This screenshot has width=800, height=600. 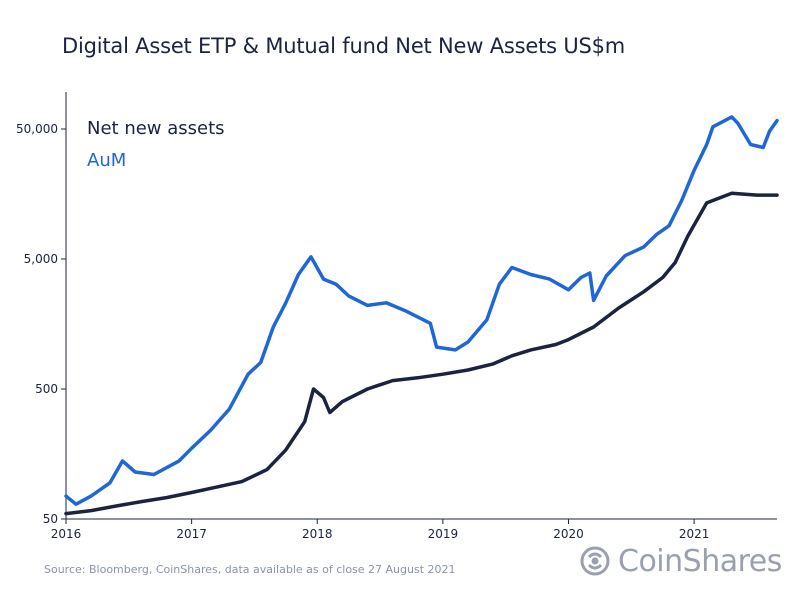 What do you see at coordinates (37, 129) in the screenshot?
I see `y-tick-label: 50,000` at bounding box center [37, 129].